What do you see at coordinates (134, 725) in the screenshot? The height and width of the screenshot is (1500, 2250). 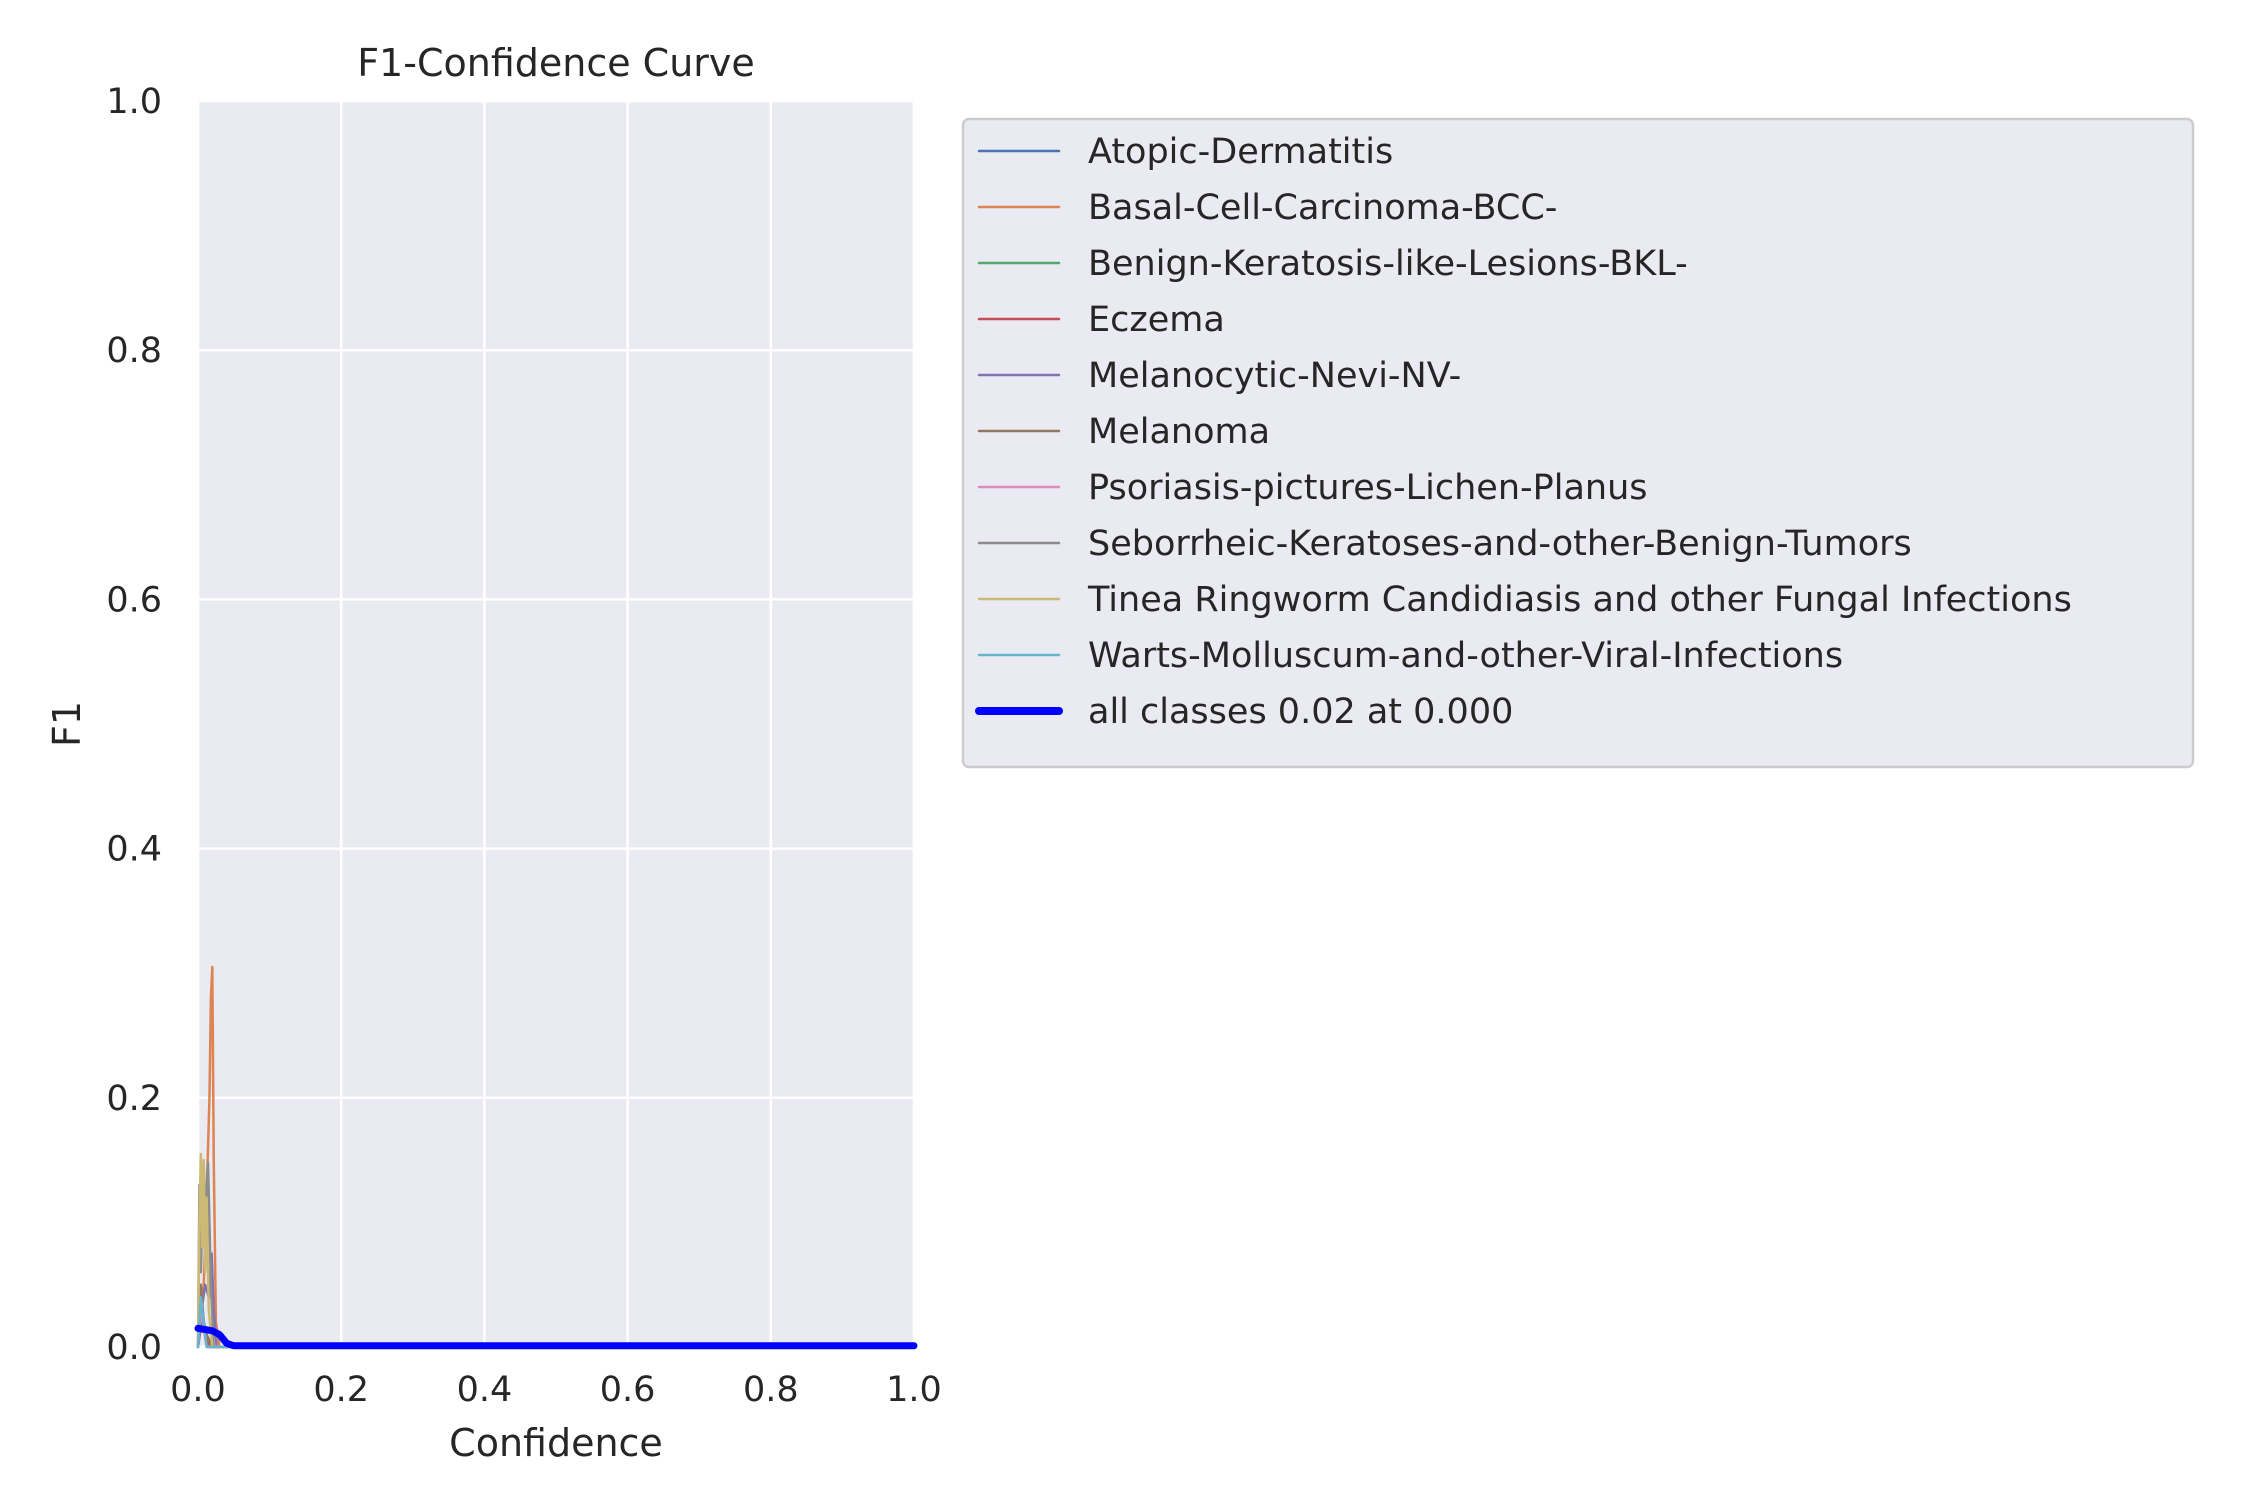 I see `y-tick-labels: 0.0 0.2 0.4 0.6 0.8 1.0` at bounding box center [134, 725].